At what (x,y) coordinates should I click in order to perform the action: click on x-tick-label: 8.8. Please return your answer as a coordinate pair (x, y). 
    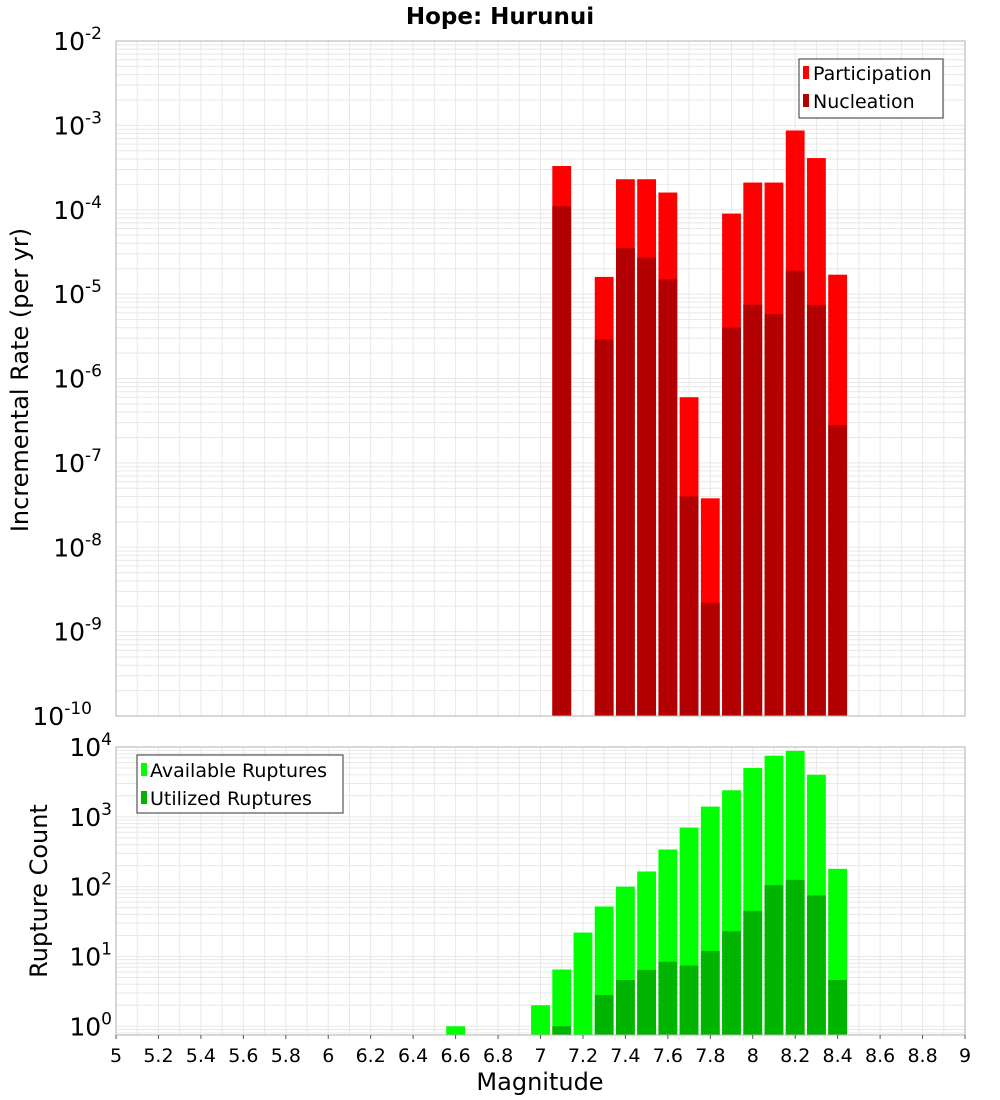
    Looking at the image, I should click on (922, 1056).